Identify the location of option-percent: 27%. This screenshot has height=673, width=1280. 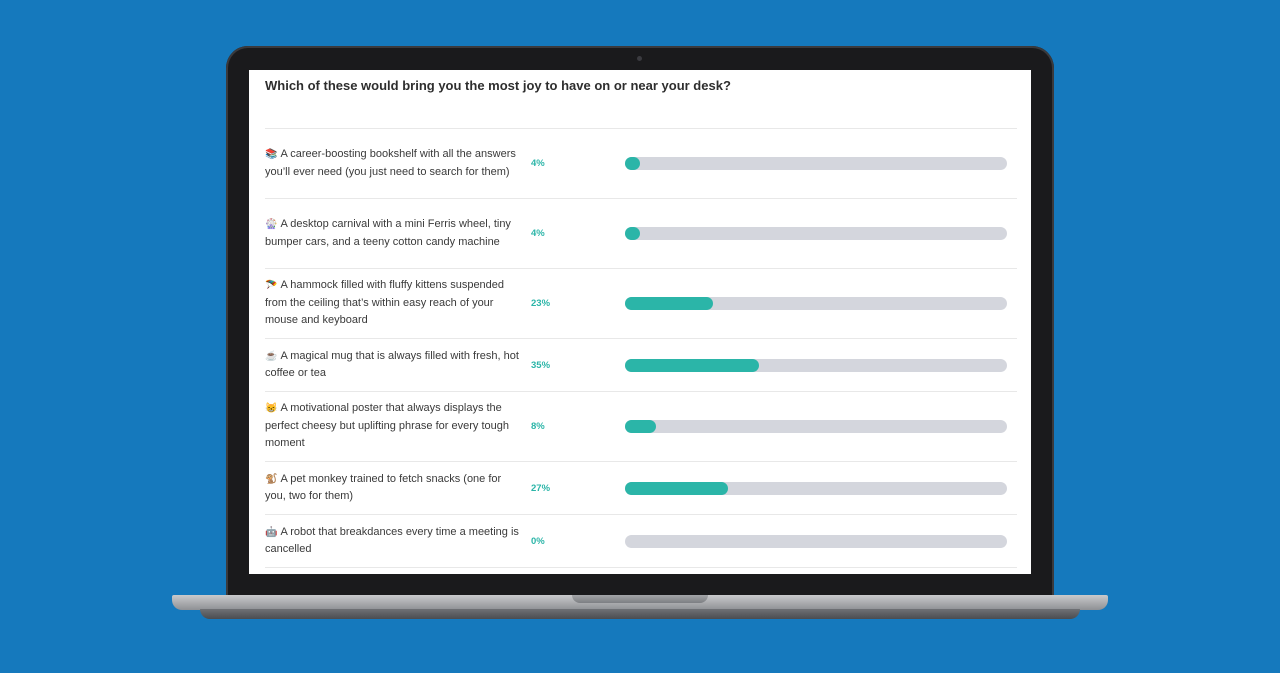
(541, 488).